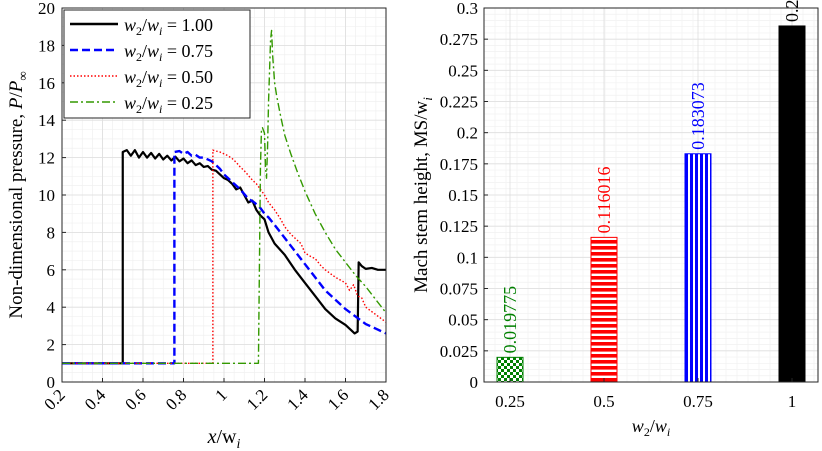  Describe the element at coordinates (51, 232) in the screenshot. I see `y-tick-label: 8` at that location.